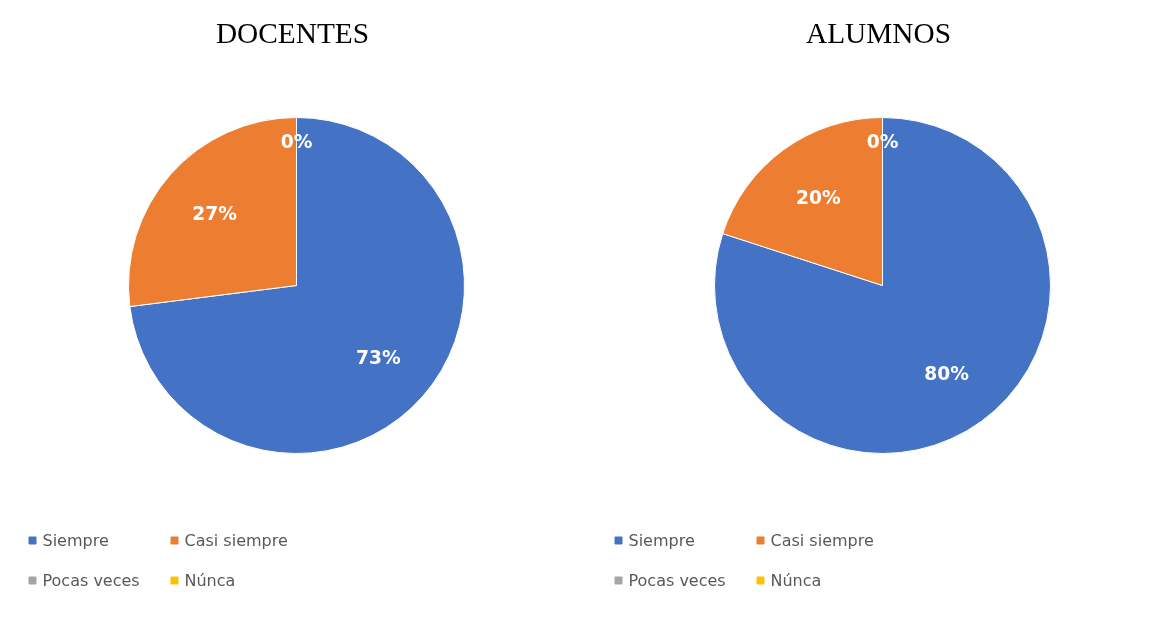  What do you see at coordinates (292, 32) in the screenshot?
I see `chart-title: DOCENTES` at bounding box center [292, 32].